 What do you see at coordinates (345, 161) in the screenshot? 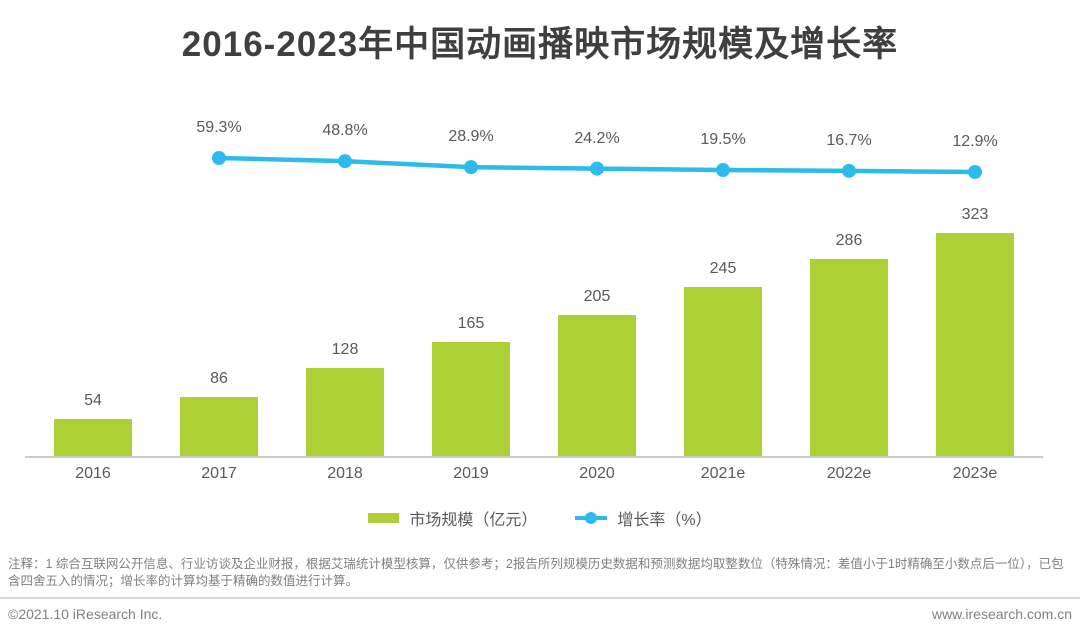
I see `line-point-2018` at bounding box center [345, 161].